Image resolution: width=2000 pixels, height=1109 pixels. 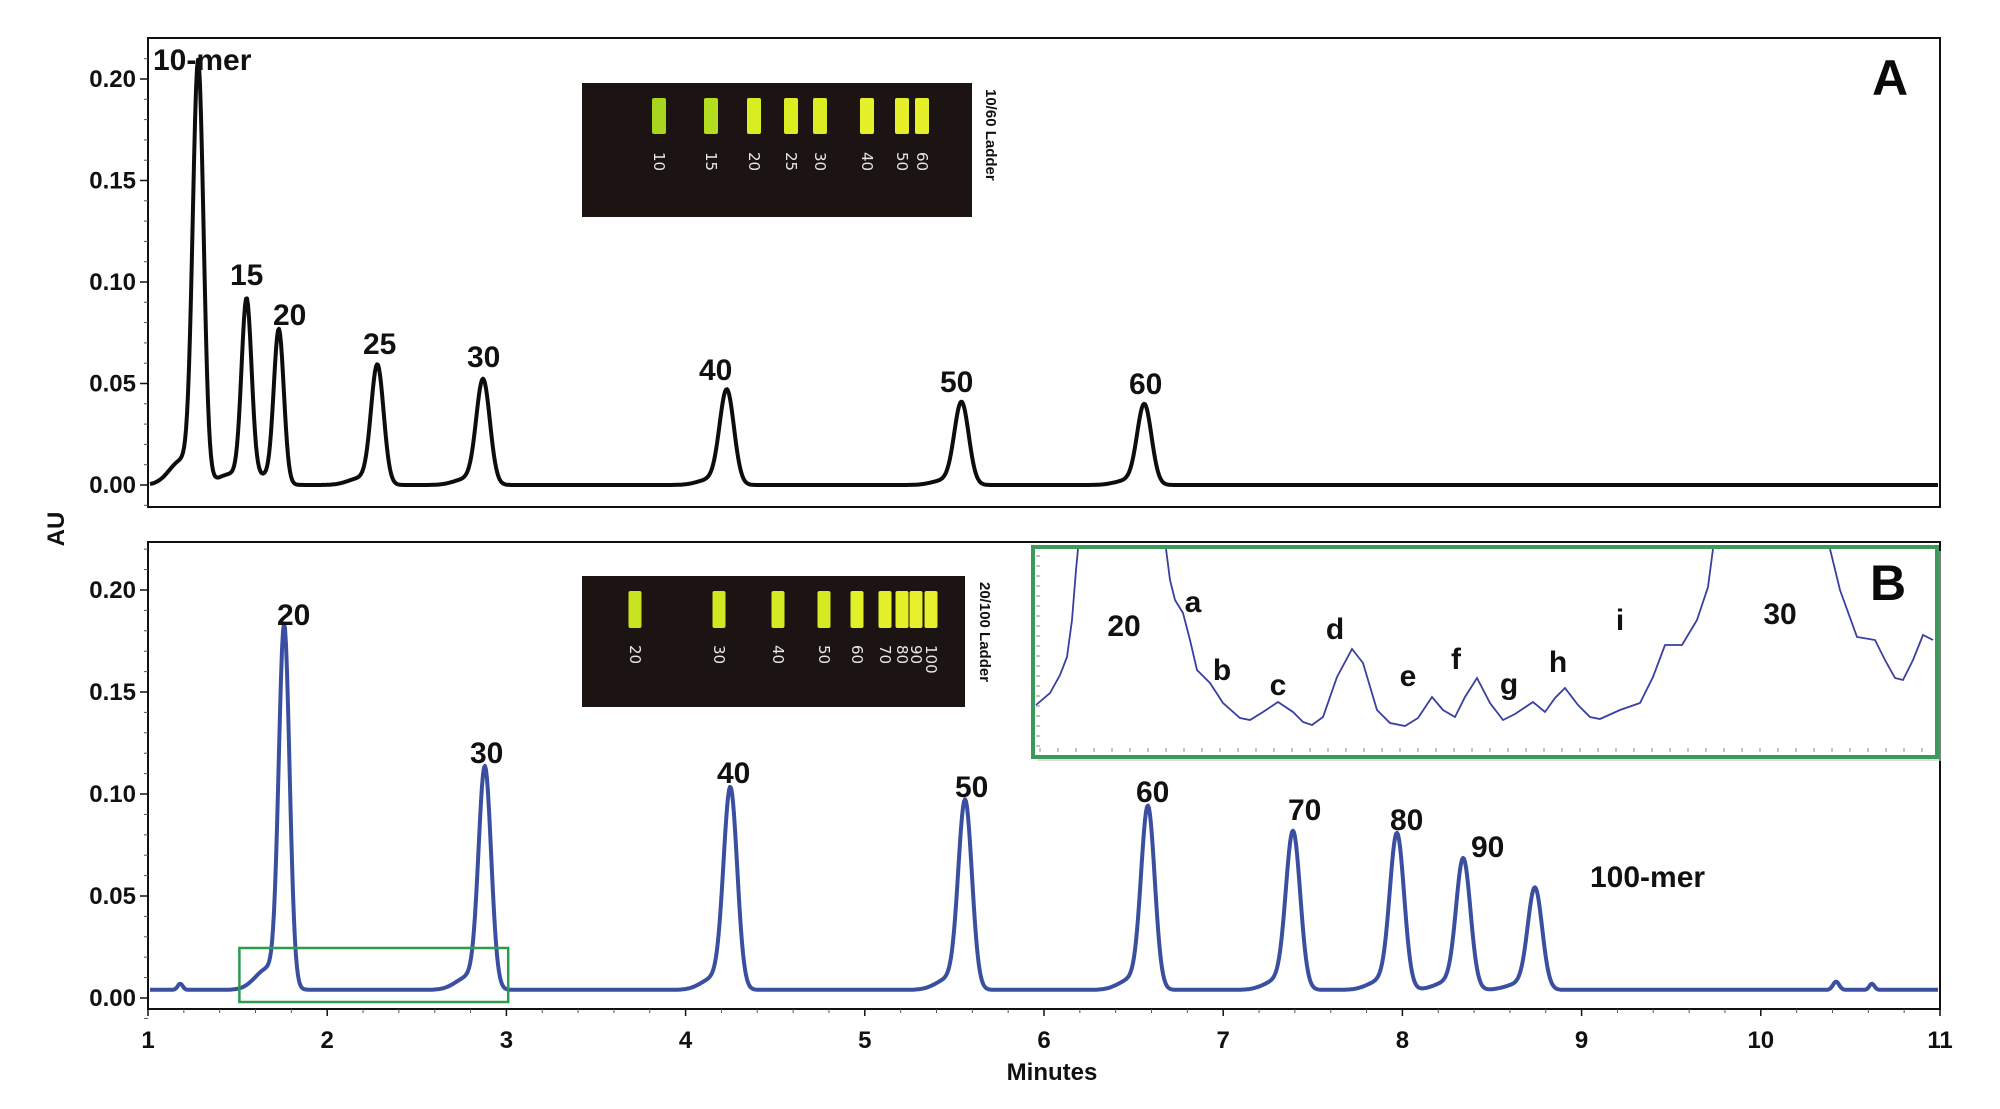 I want to click on peak-label: 20, so click(x=289, y=315).